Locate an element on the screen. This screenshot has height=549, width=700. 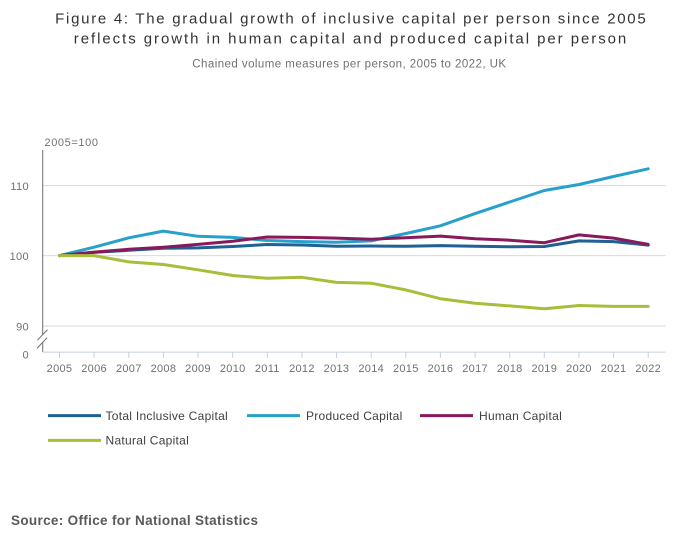
svg-text:Source: Office for National St: Source: Office for National Statistics is located at coordinates (134, 520).